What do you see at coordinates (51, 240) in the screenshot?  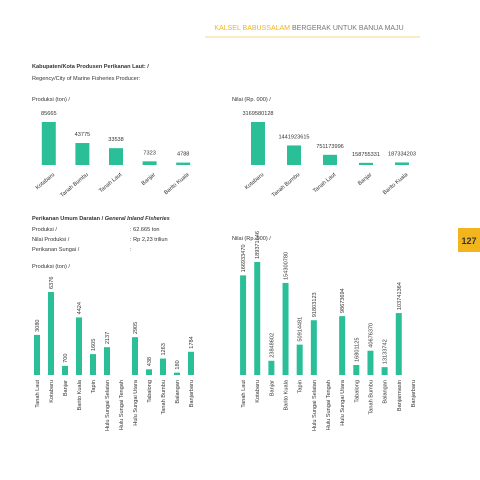 I see `row-label: Nilai Produksi /` at bounding box center [51, 240].